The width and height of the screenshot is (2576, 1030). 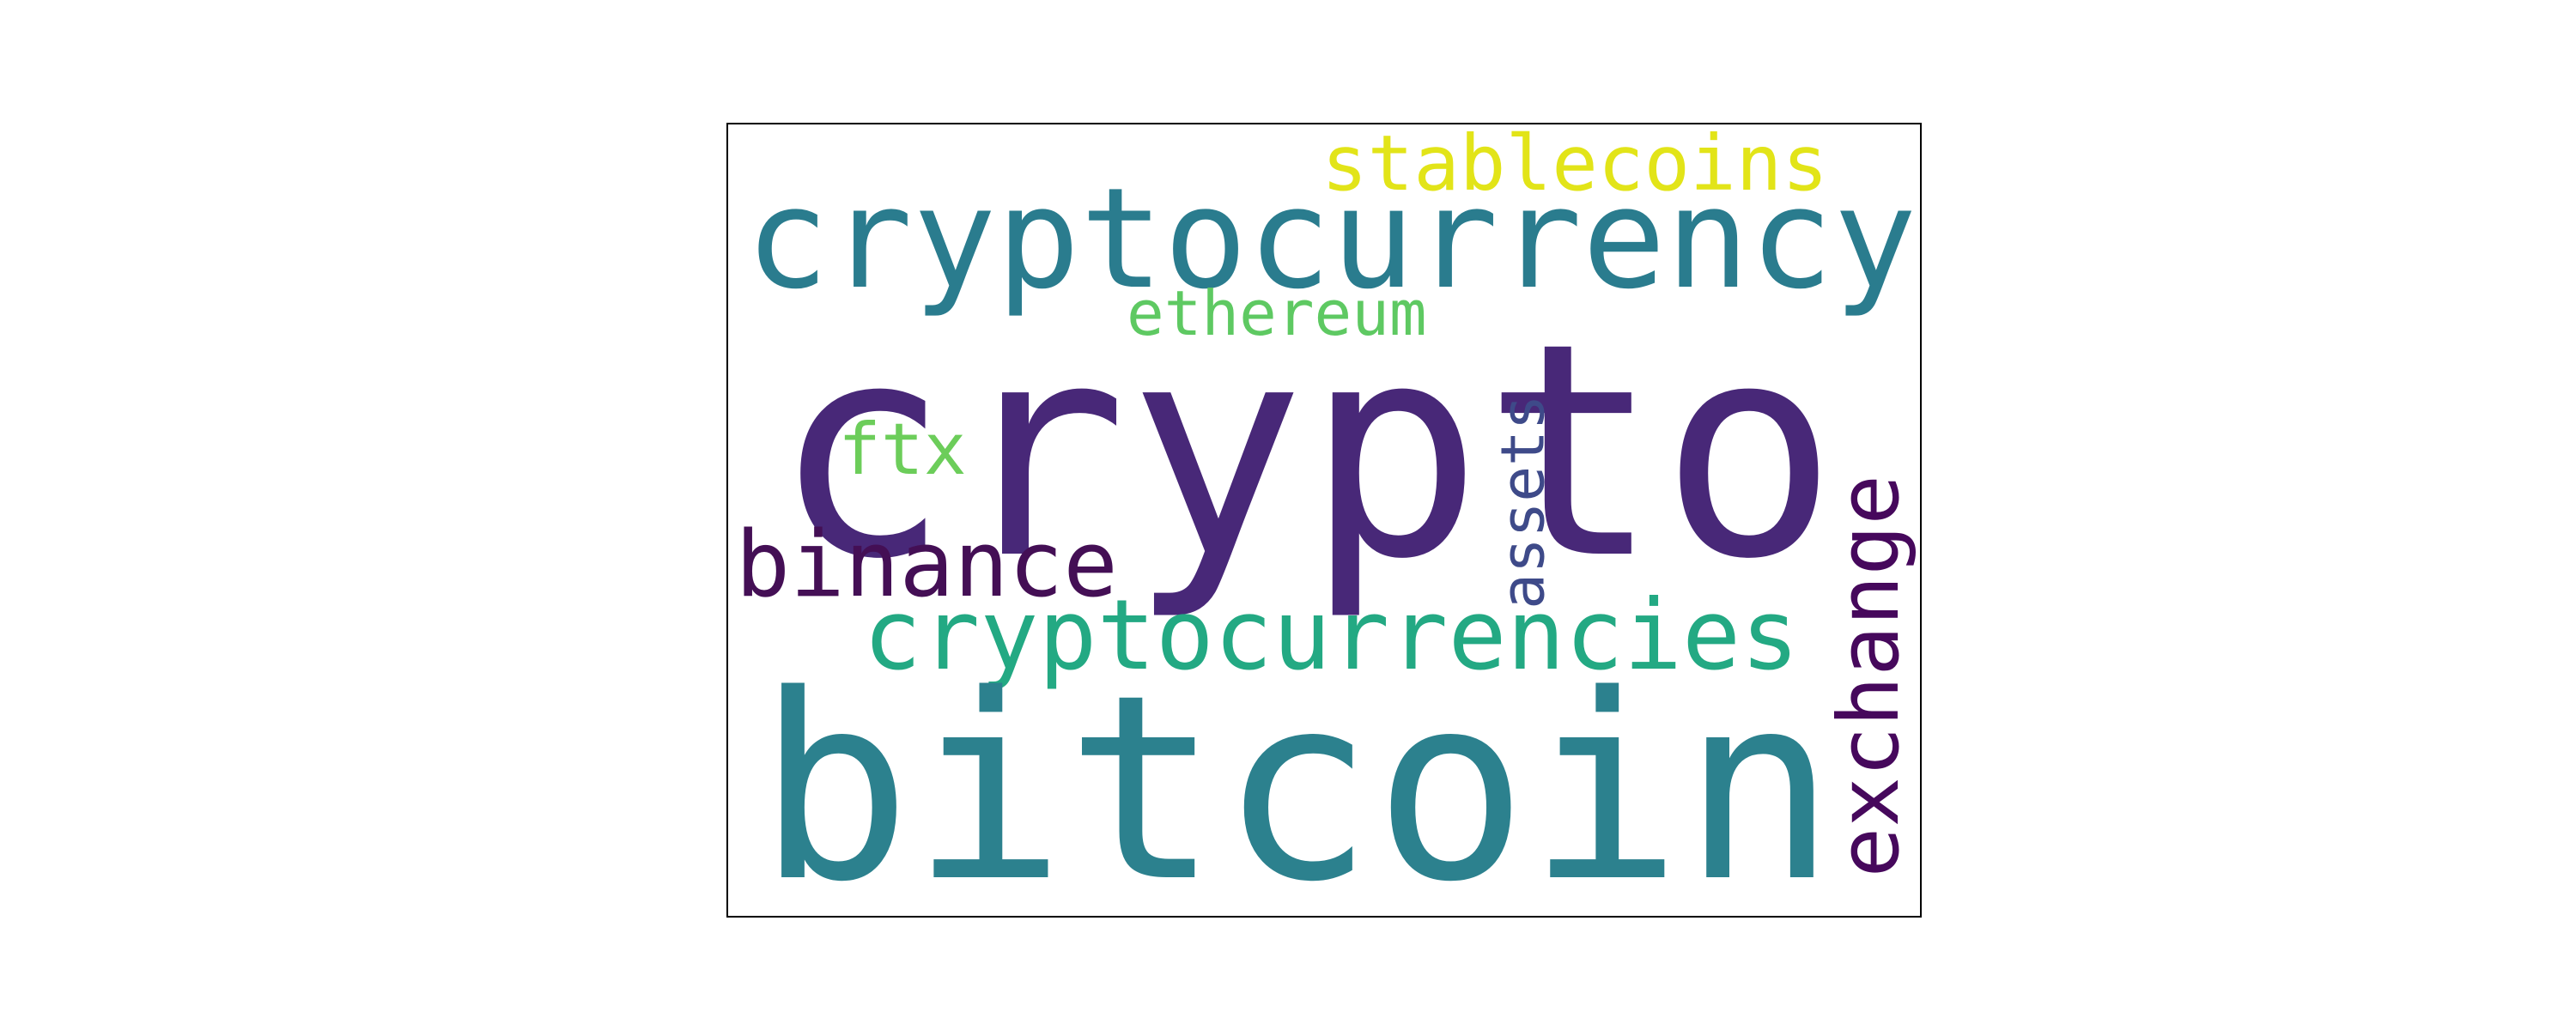 What do you see at coordinates (903, 449) in the screenshot?
I see `word-ftx: ftx` at bounding box center [903, 449].